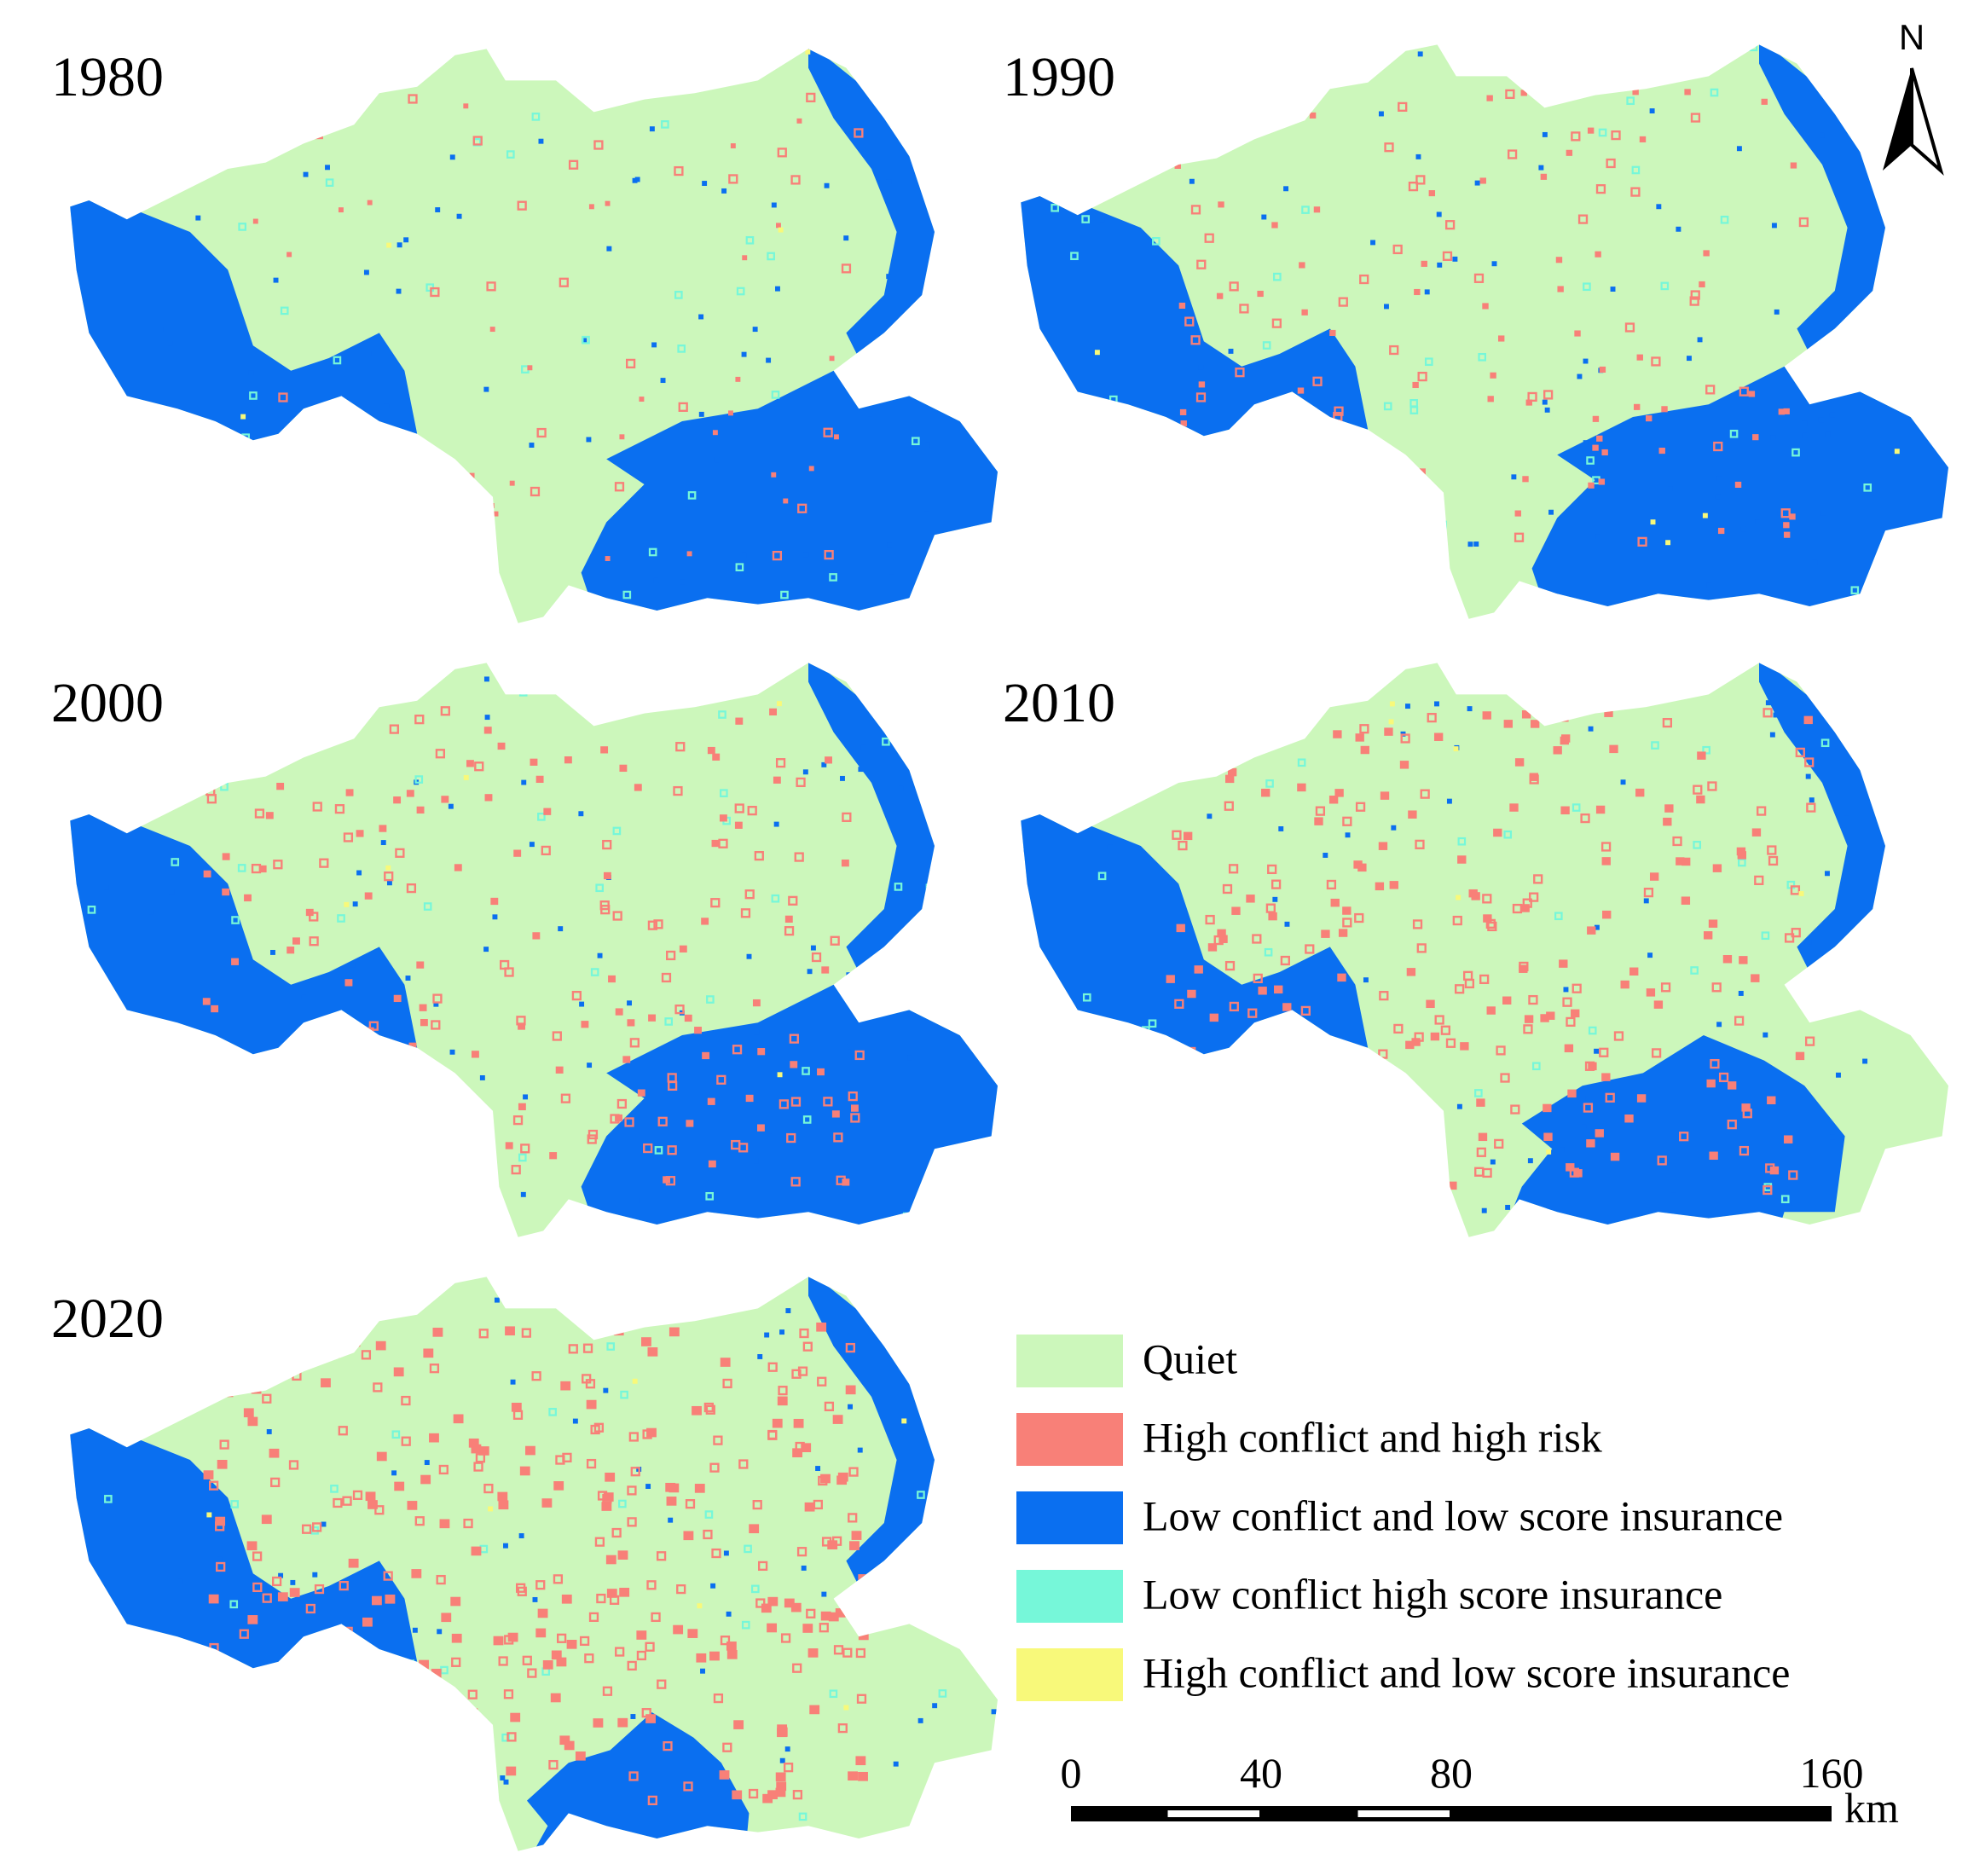 The image size is (1968, 1876). What do you see at coordinates (108, 77) in the screenshot?
I see `panel-year: 1980` at bounding box center [108, 77].